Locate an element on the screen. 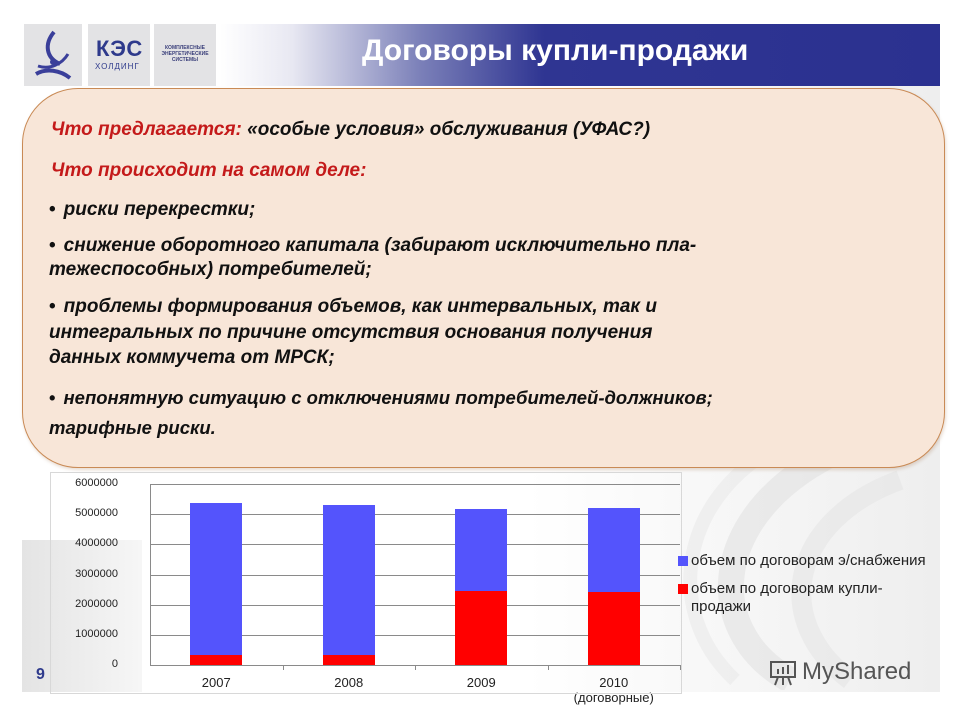 The image size is (960, 720). company-emblem is located at coordinates (53, 55).